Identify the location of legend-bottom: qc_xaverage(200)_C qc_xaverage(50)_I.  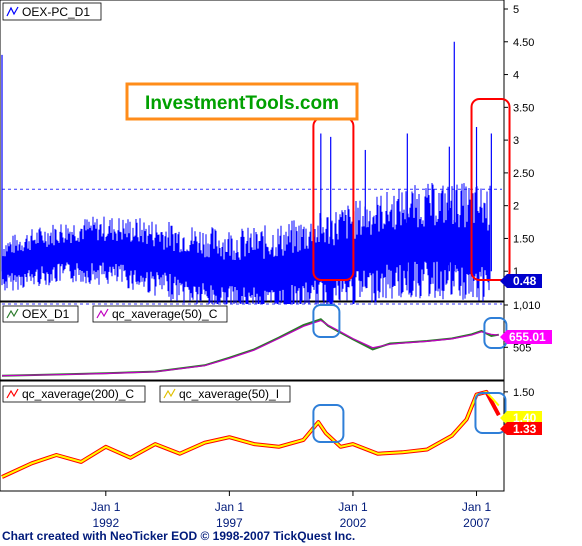
(146, 394).